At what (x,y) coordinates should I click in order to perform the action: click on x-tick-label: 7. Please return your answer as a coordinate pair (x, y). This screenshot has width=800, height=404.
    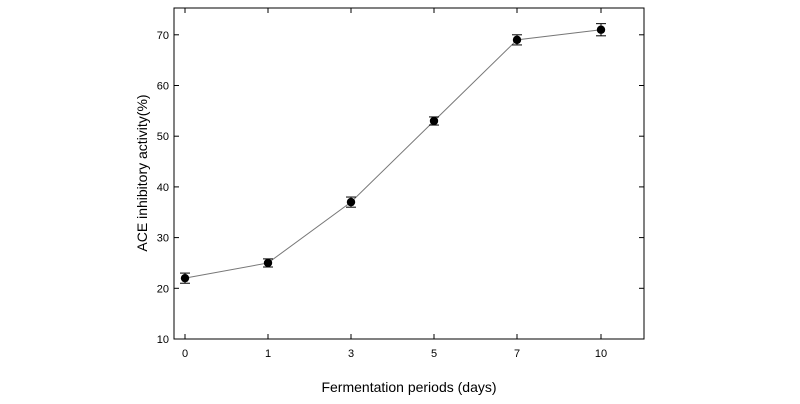
    Looking at the image, I should click on (517, 354).